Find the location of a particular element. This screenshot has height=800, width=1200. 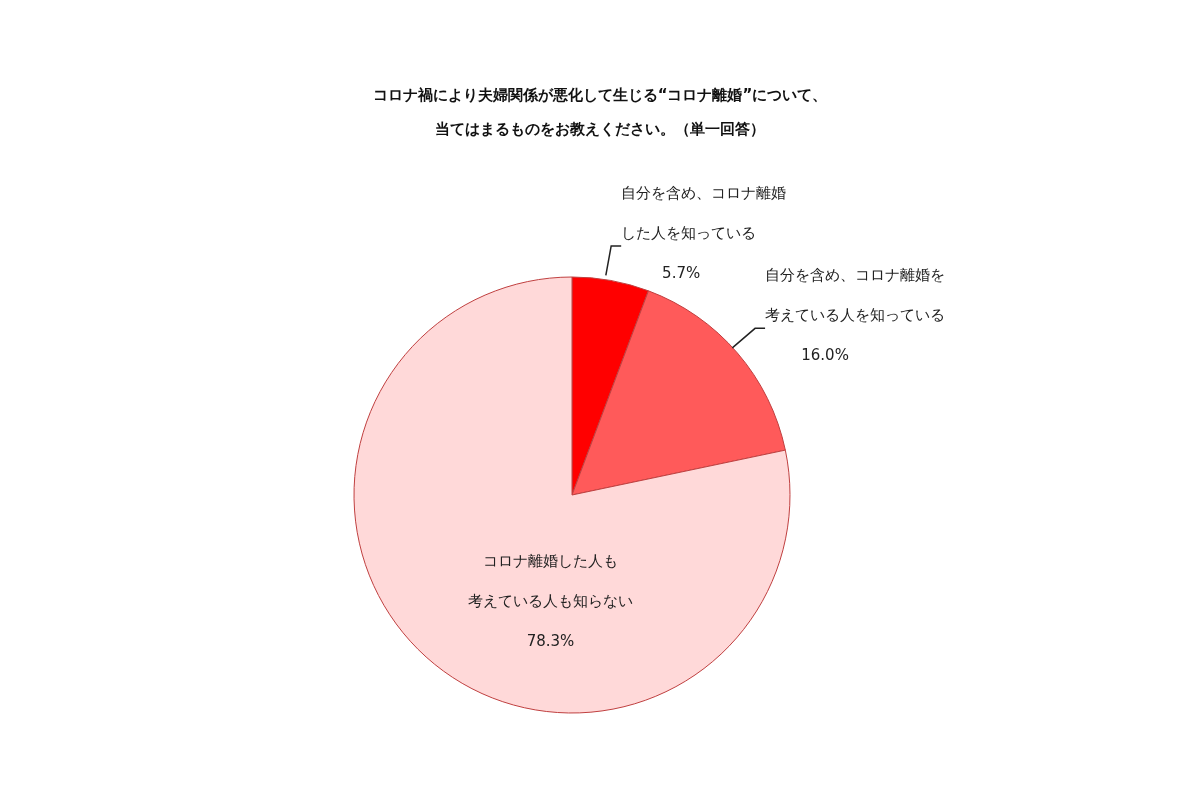

data-label: 78.3% is located at coordinates (550, 641).